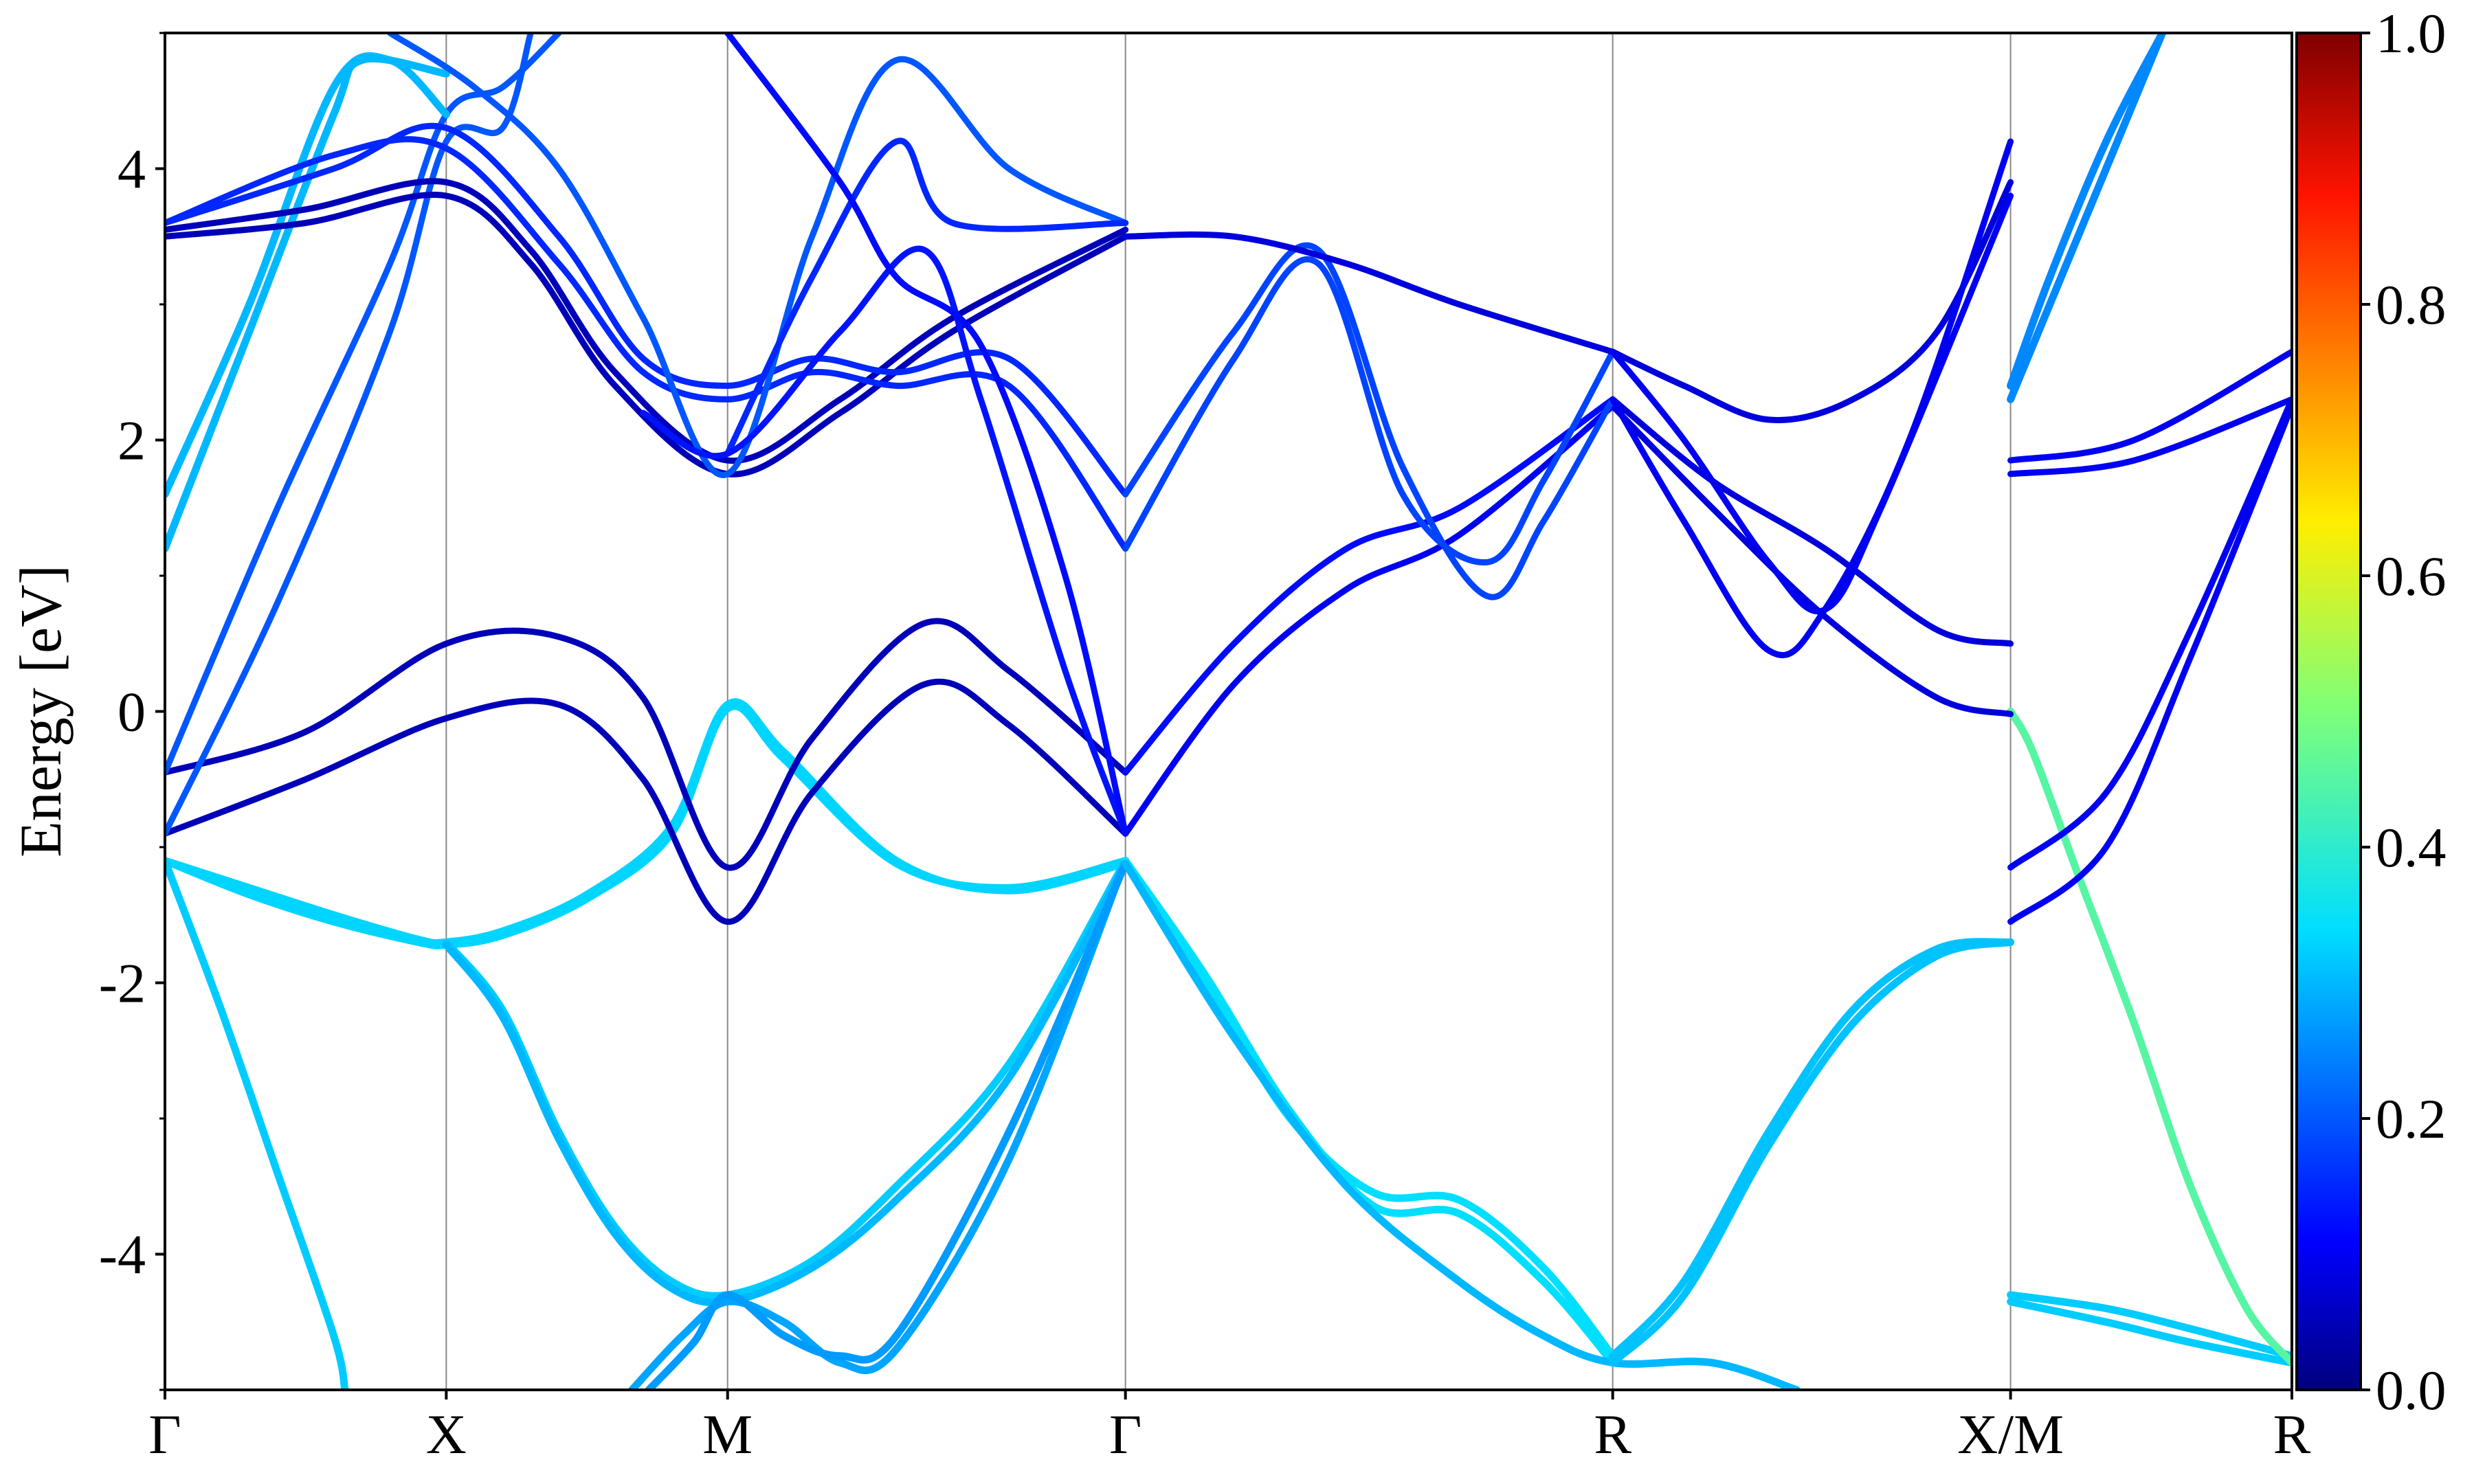 This screenshot has width=2474, height=1484. What do you see at coordinates (41, 711) in the screenshot?
I see `y-axis-title: Energy [eV]` at bounding box center [41, 711].